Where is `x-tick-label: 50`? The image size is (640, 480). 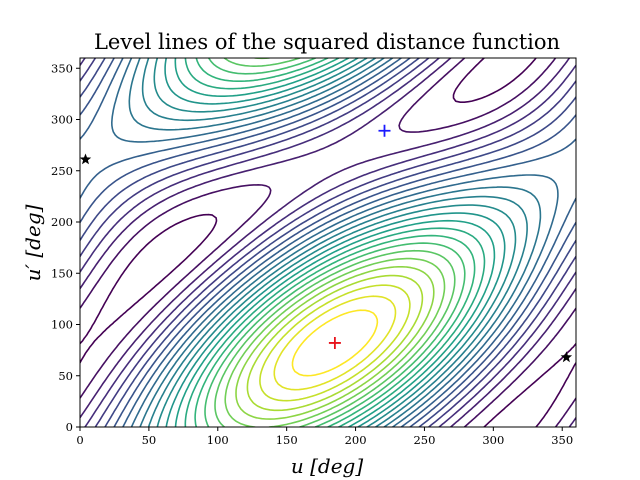 x-tick-label: 50 is located at coordinates (149, 440).